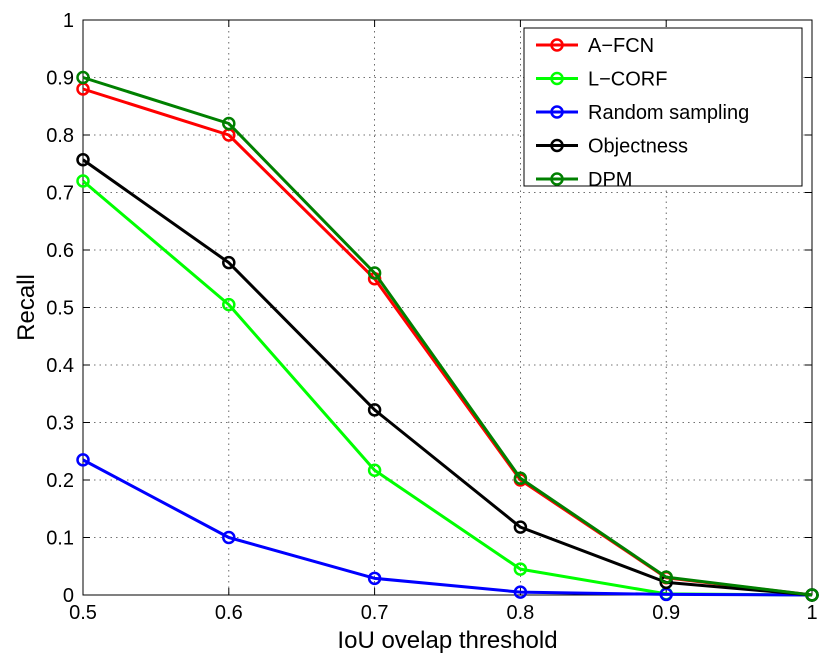  I want to click on legend-item: A−FCN, so click(595, 46).